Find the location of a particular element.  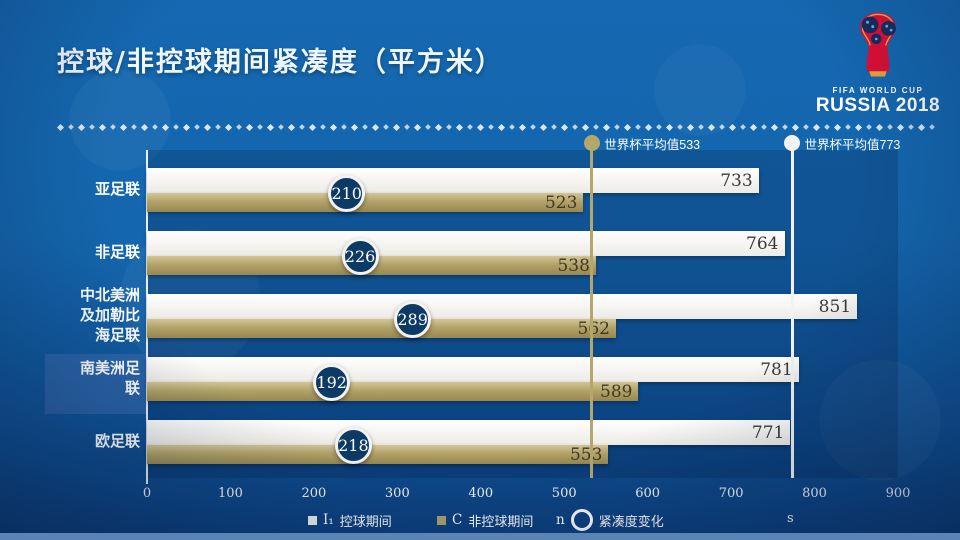

non-possession-bar: 562 is located at coordinates (381, 328).